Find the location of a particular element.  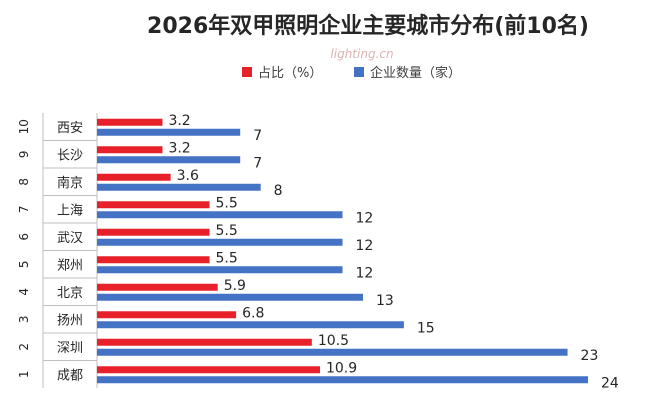

rank-label: 2 is located at coordinates (24, 347).